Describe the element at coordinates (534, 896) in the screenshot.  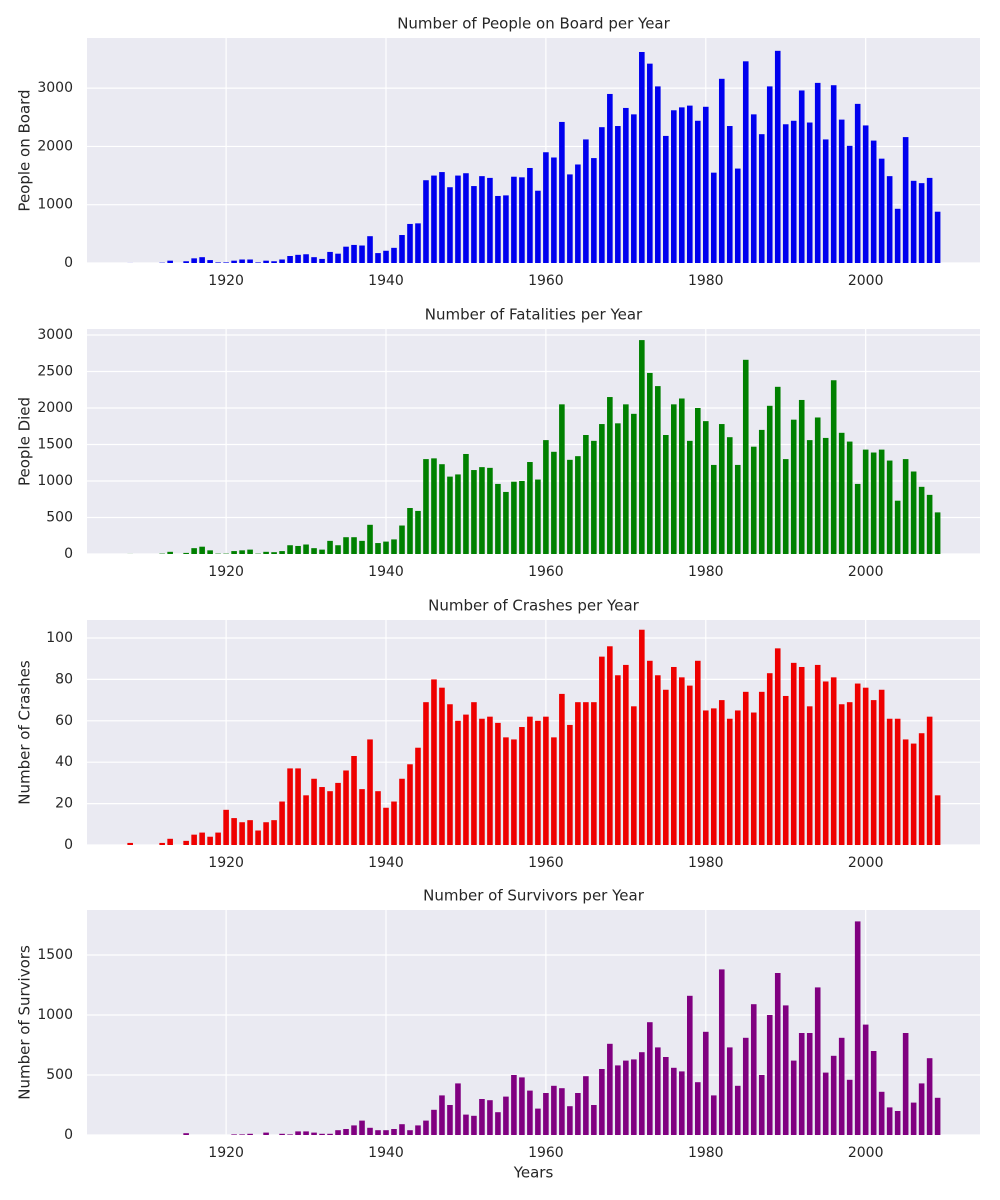
I see `subplot-title: Number of Survivors per Year` at that location.